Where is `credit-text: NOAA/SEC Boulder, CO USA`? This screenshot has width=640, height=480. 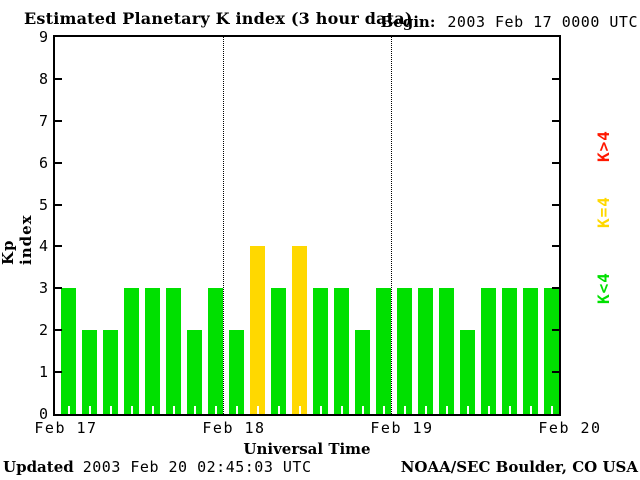
credit-text: NOAA/SEC Boulder, CO USA is located at coordinates (519, 467).